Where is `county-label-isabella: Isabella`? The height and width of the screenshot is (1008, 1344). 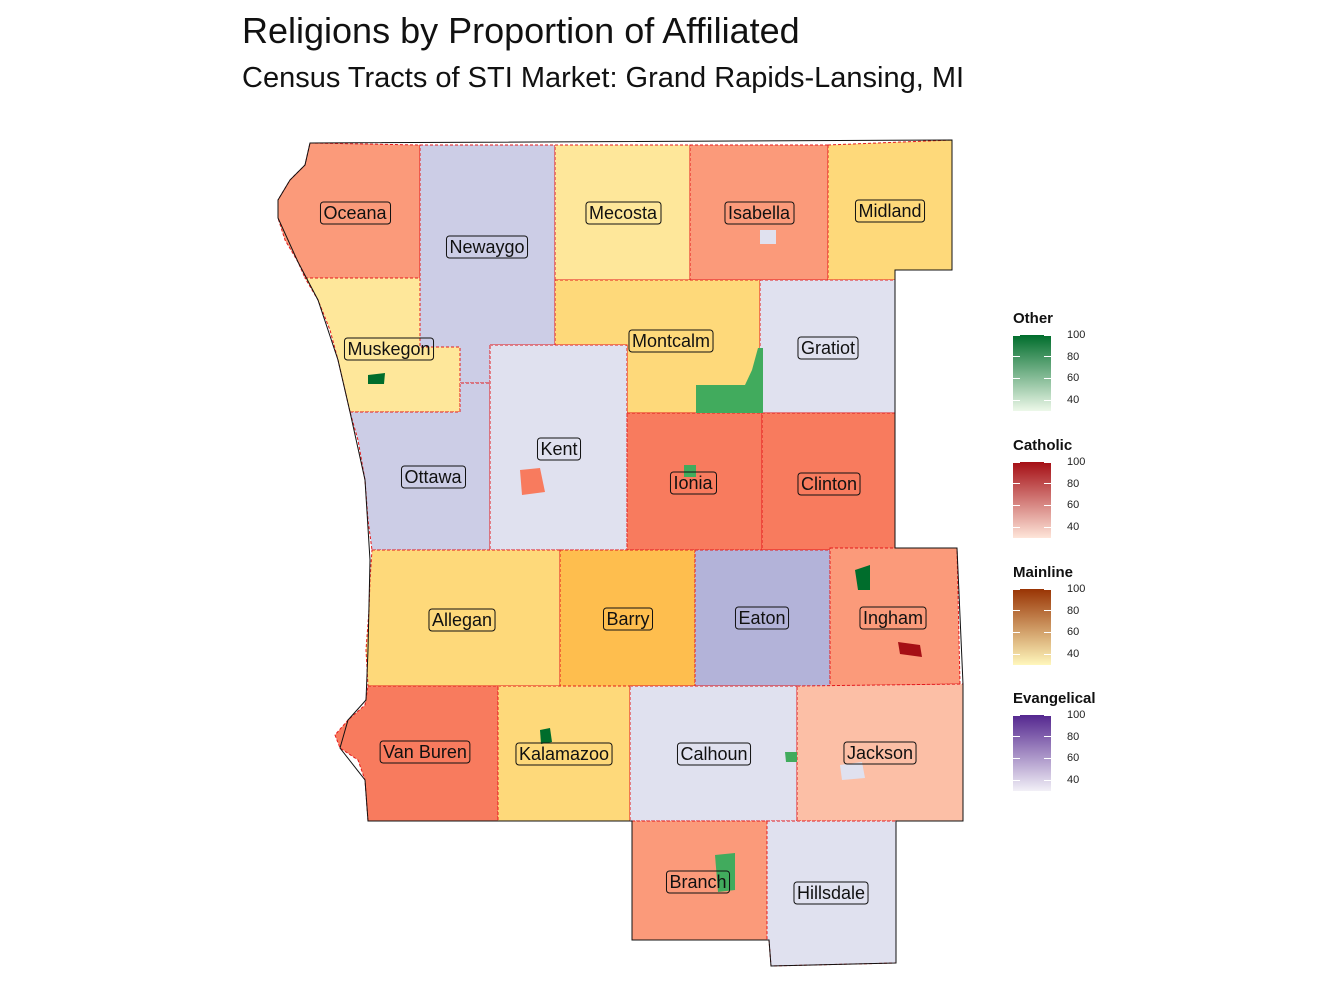 county-label-isabella: Isabella is located at coordinates (759, 213).